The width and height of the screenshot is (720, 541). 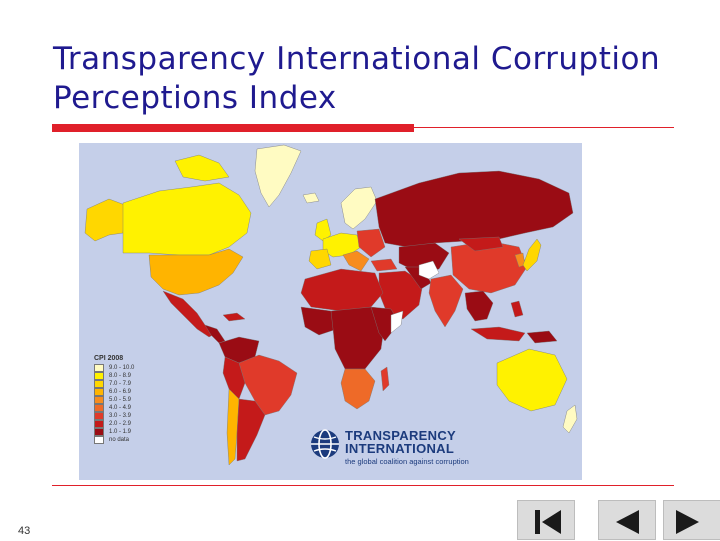 I want to click on north-africa, so click(x=342, y=290).